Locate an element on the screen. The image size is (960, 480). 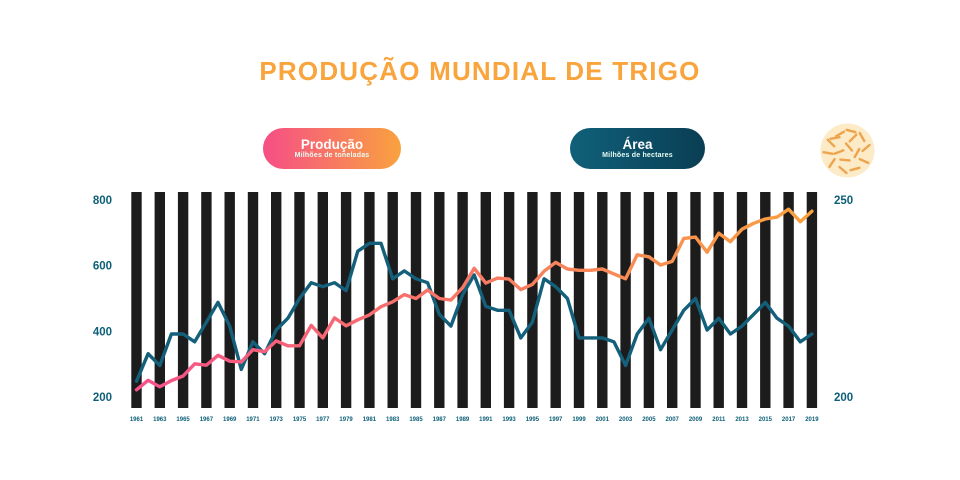
page-title: PRODUÇÃO MUNDIAL DE TRIGO is located at coordinates (480, 71).